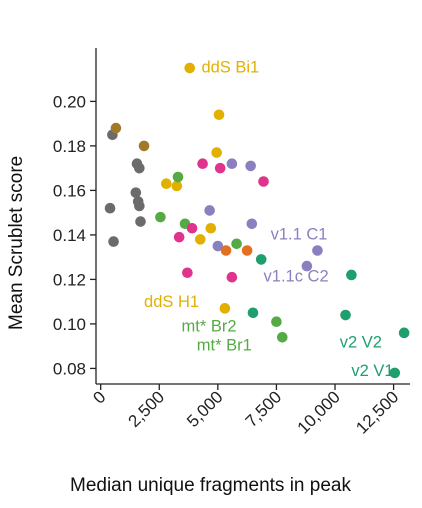 Image resolution: width=422 pixels, height=508 pixels. Describe the element at coordinates (171, 302) in the screenshot. I see `point-annotation: ddS H1` at that location.